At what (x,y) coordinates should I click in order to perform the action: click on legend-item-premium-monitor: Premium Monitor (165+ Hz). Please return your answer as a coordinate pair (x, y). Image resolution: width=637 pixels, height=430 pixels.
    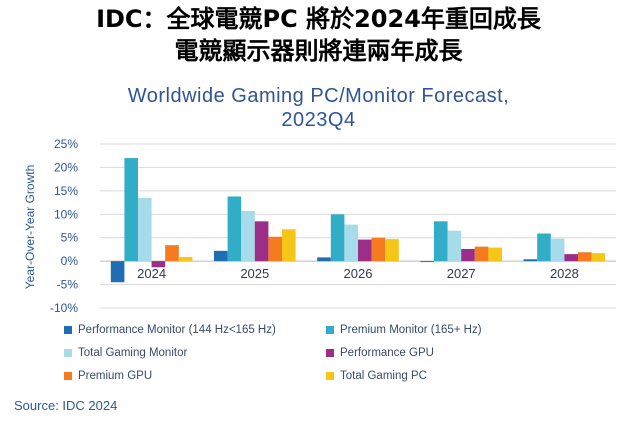
    Looking at the image, I should click on (404, 330).